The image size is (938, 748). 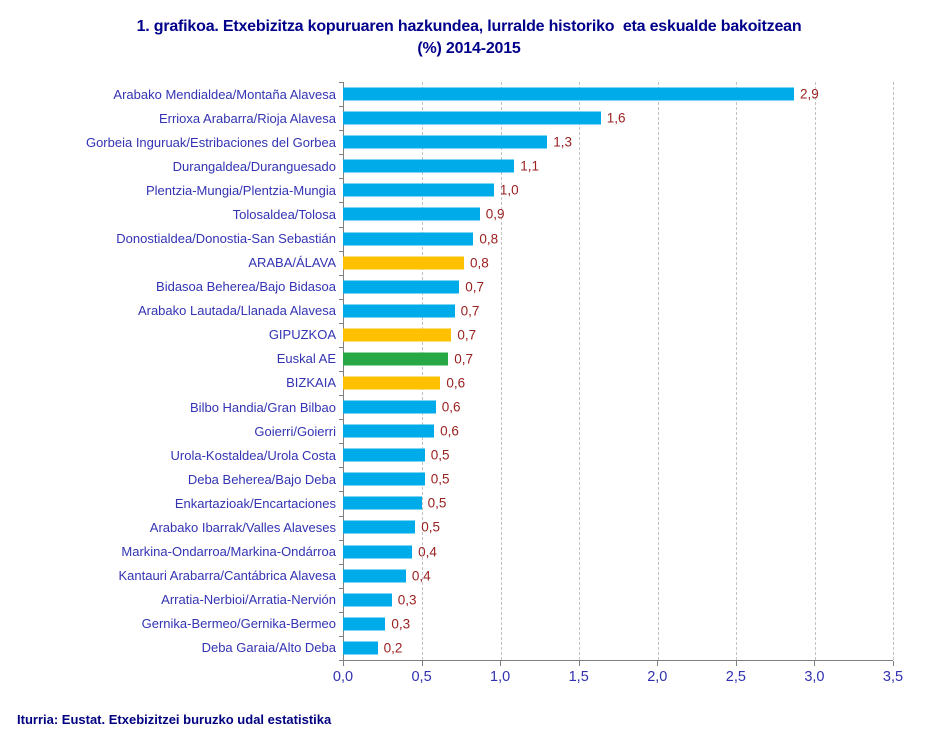 I want to click on chart-row: Donostialdea/Donostia-San Sebastián 0,8, so click(x=469, y=238).